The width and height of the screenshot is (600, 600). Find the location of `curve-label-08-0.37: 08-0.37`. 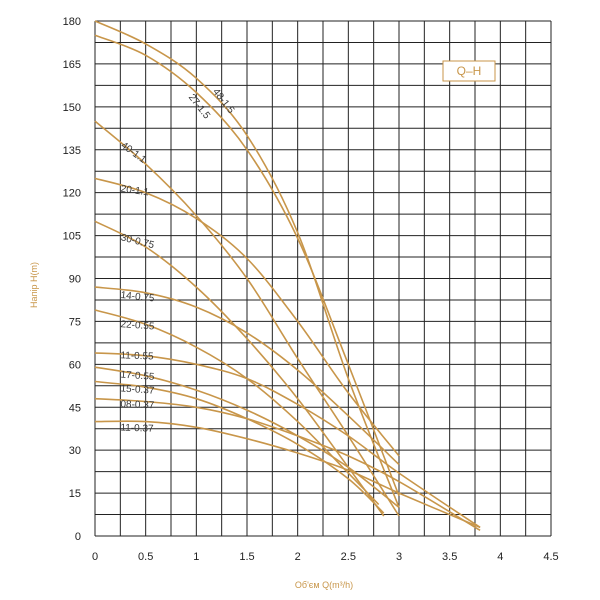

curve-label-08-0.37: 08-0.37 is located at coordinates (137, 405).